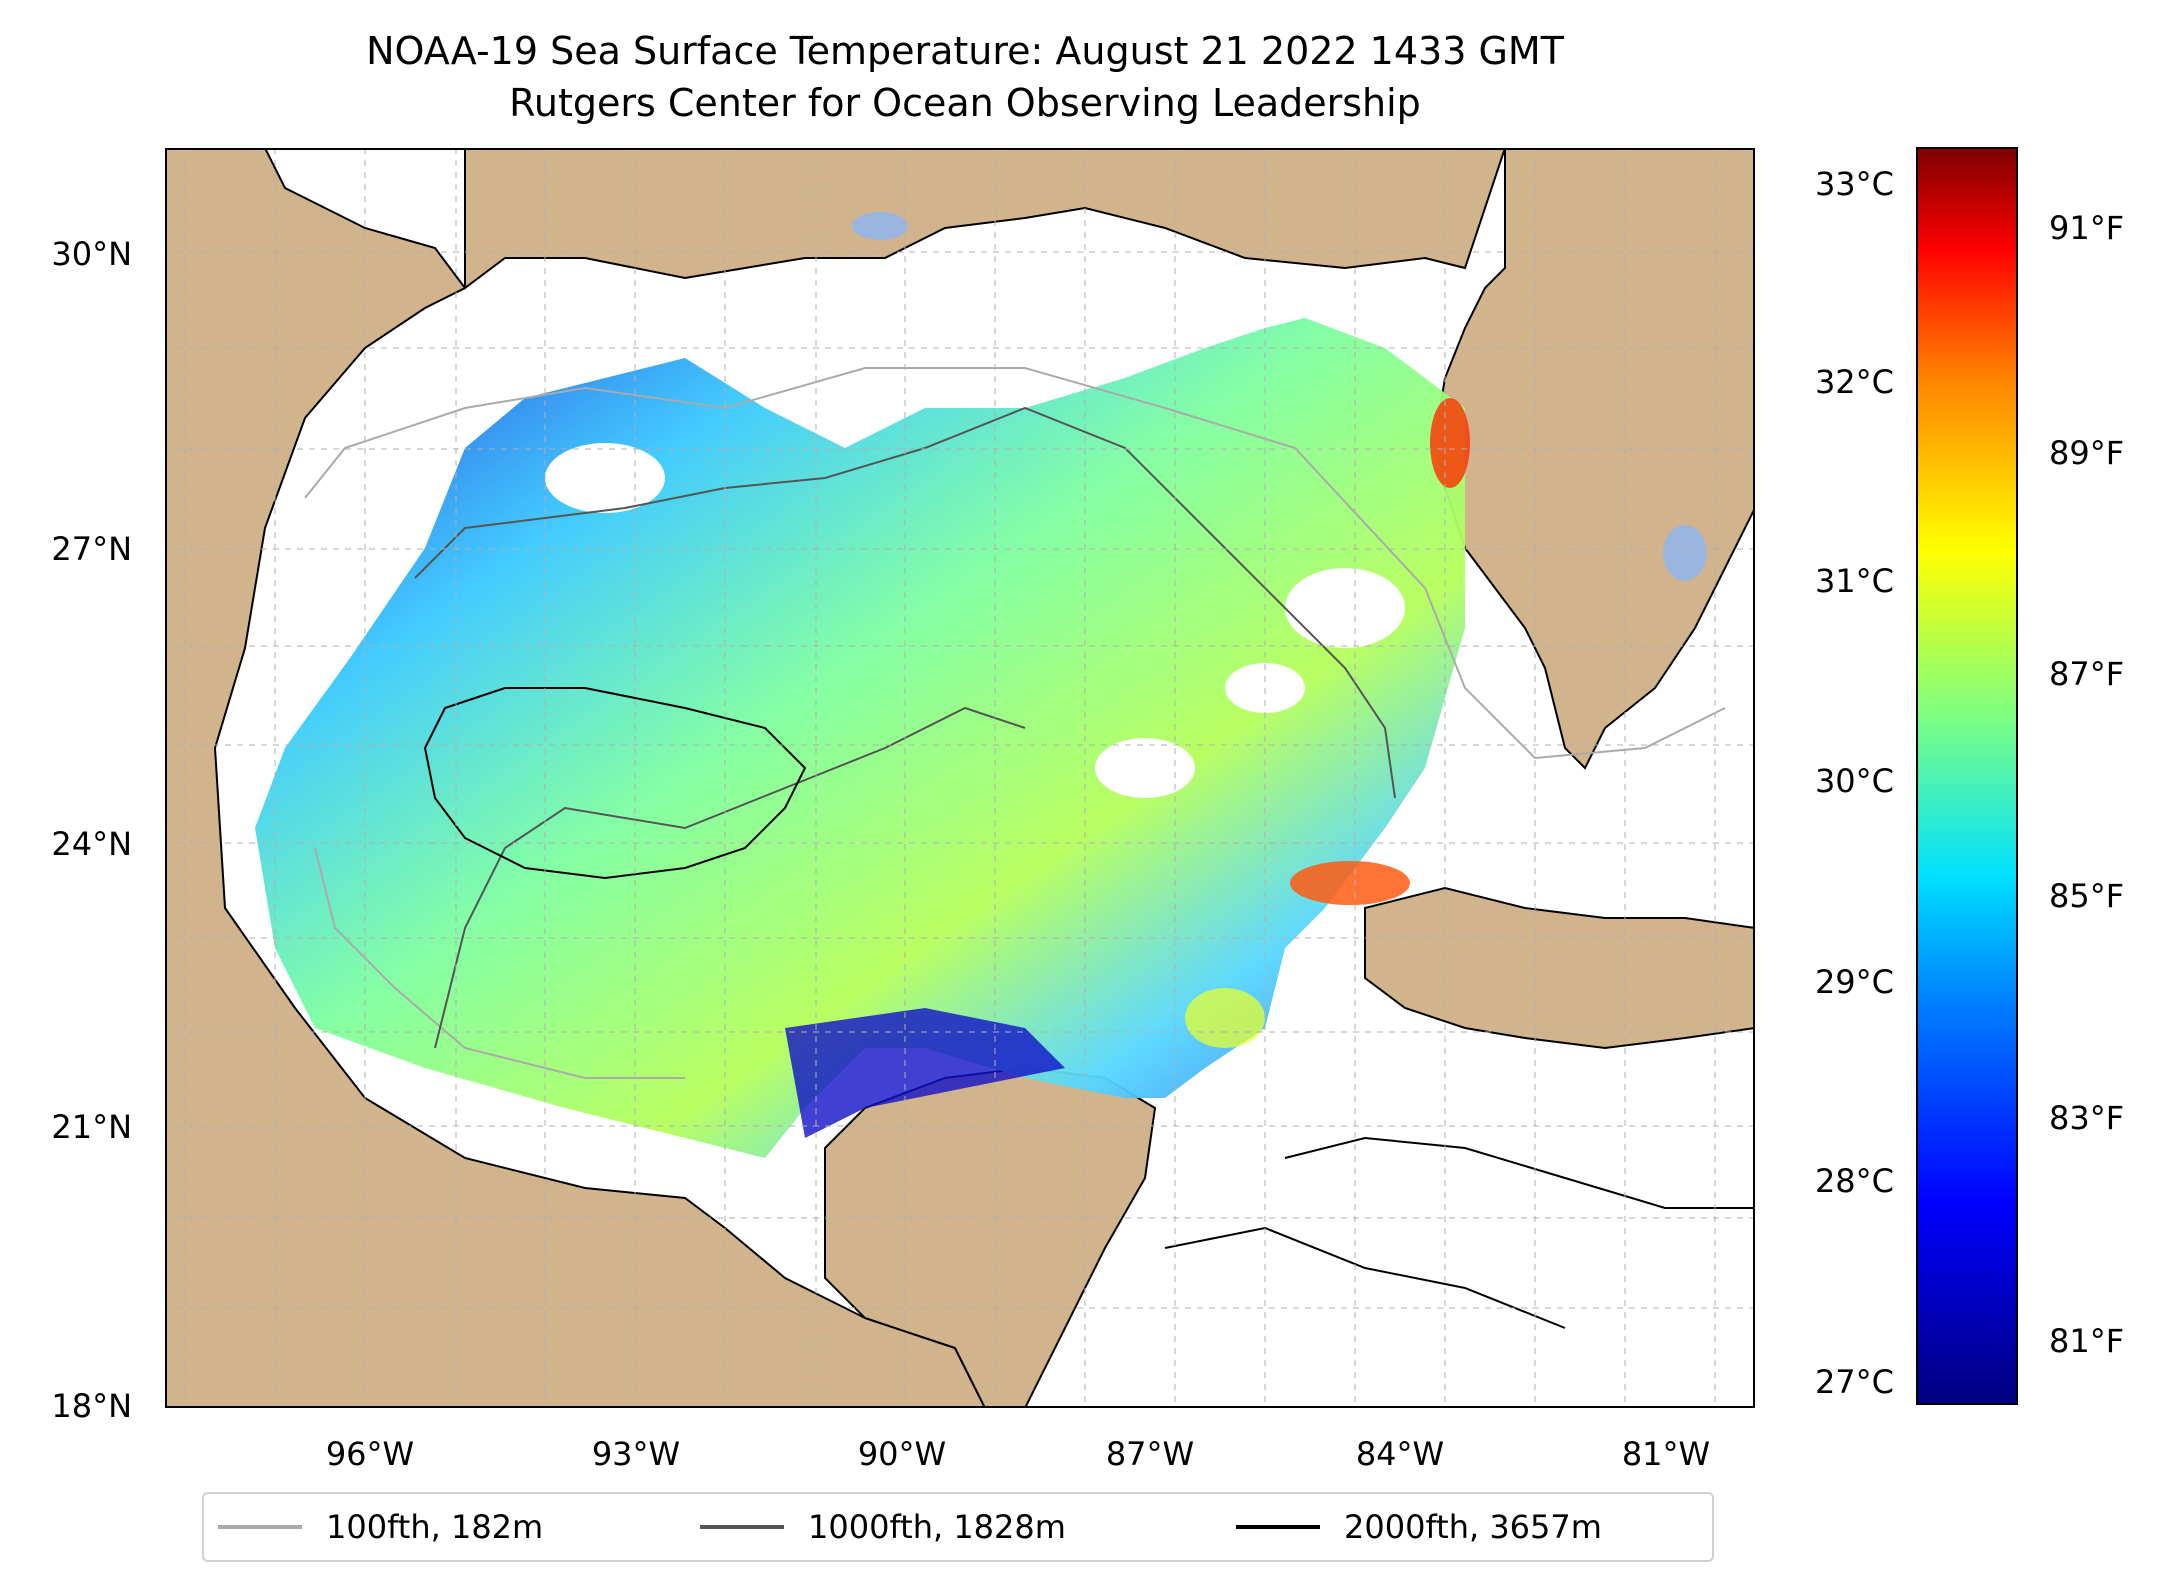 This screenshot has width=2160, height=1582. I want to click on land-cuba, so click(1559, 968).